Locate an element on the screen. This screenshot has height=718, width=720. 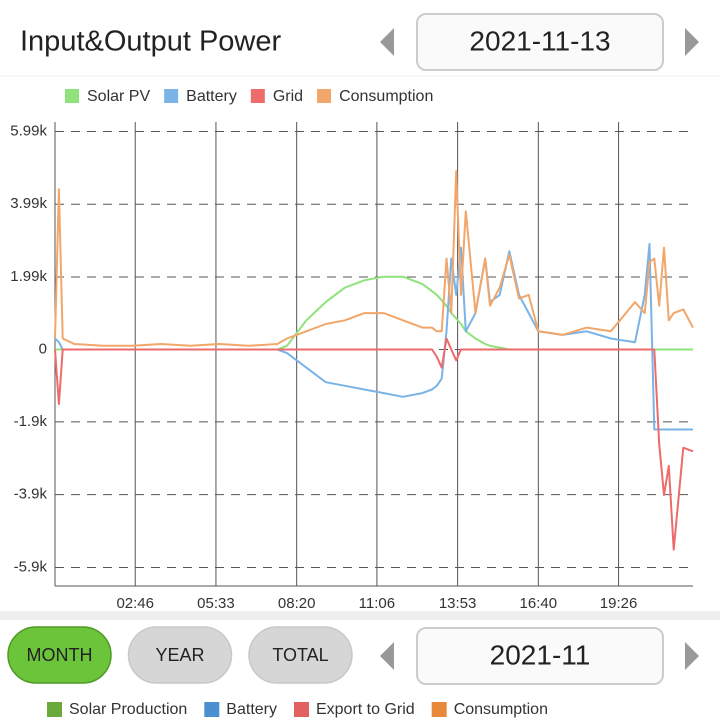
y-tick-label: 0 is located at coordinates (43, 348).